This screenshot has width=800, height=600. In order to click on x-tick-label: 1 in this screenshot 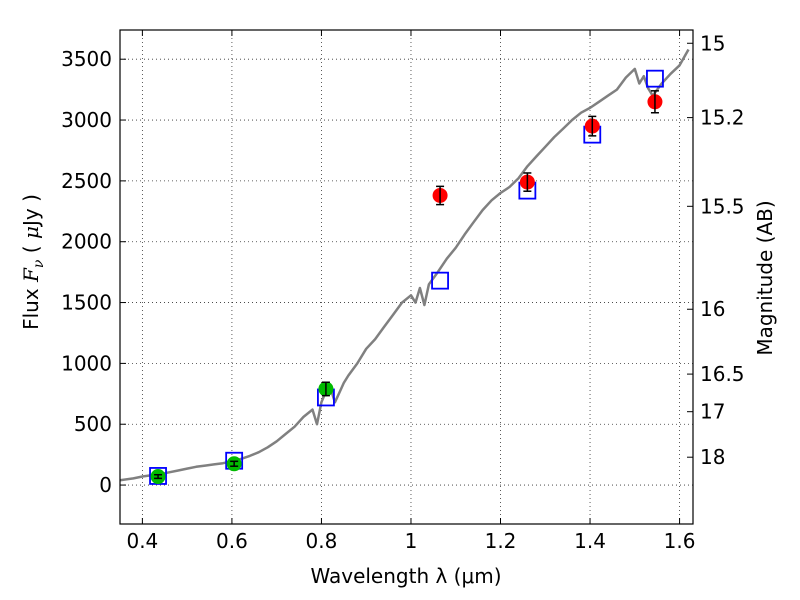, I will do `click(411, 541)`.